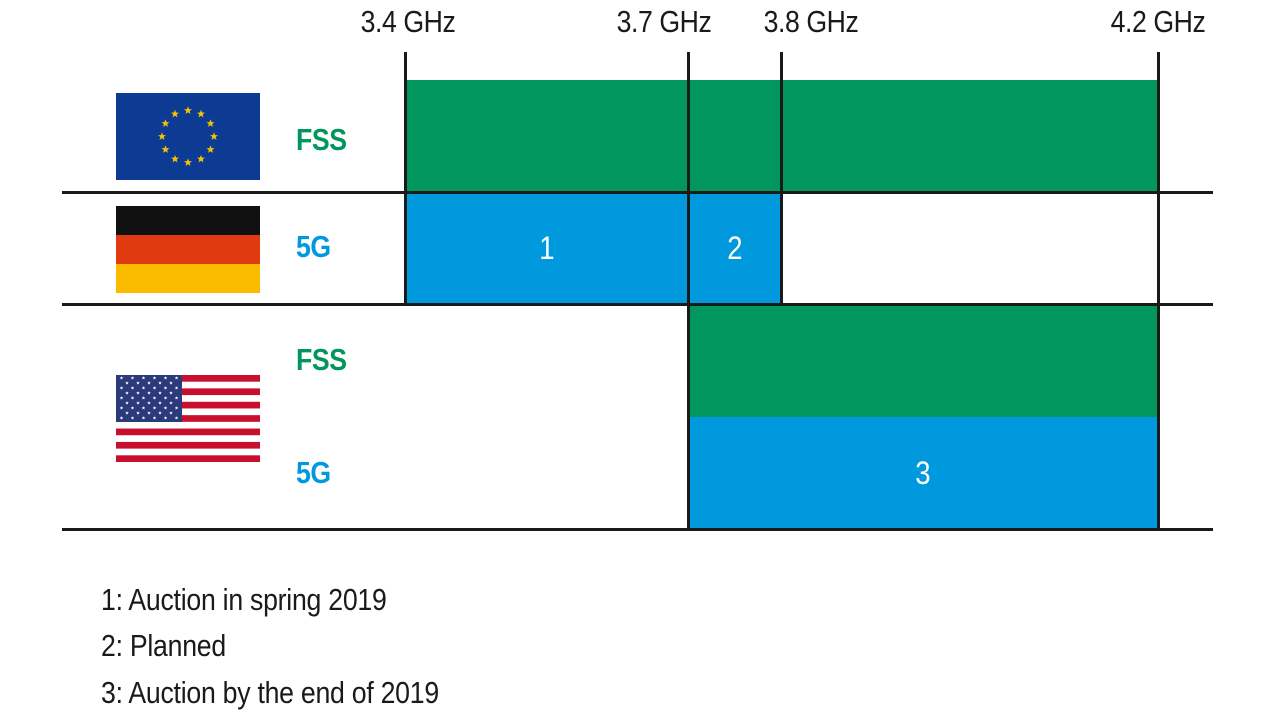  Describe the element at coordinates (321, 359) in the screenshot. I see `us-band-label-fss: FSS` at that location.